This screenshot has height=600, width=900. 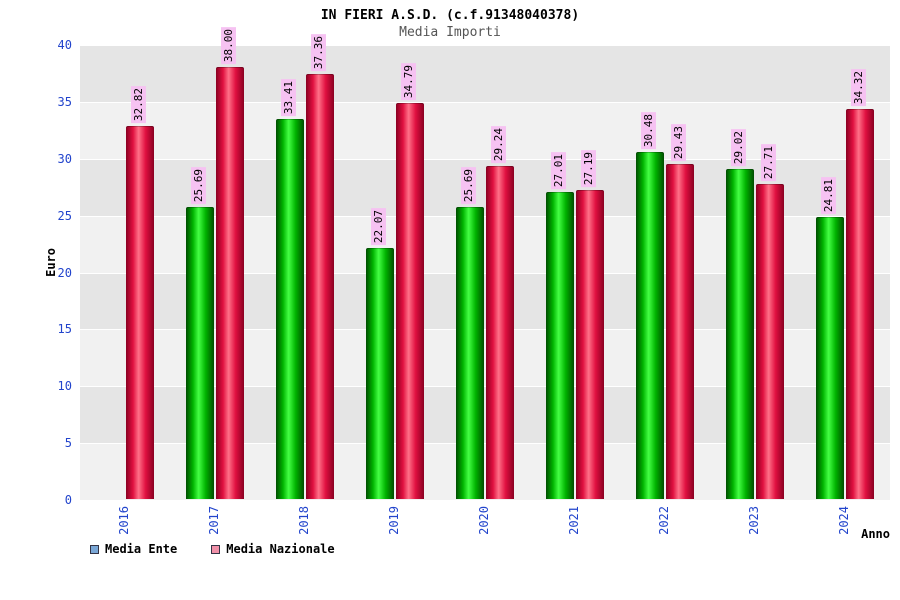 I want to click on x-tick-label: 2022, so click(x=664, y=520).